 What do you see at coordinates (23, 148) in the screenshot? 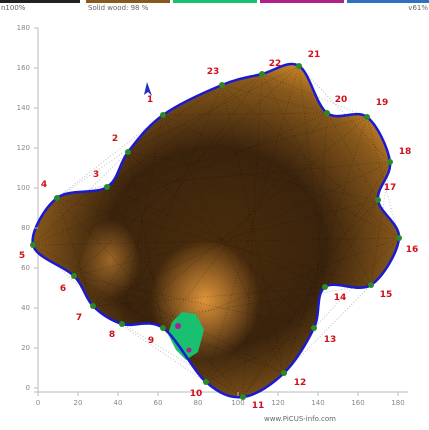
I see `y-tick-label: 120` at bounding box center [23, 148].